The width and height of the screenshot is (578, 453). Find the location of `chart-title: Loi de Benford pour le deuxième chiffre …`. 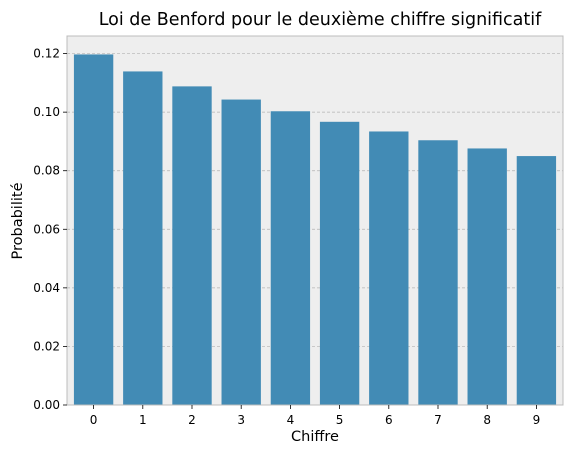

chart-title: Loi de Benford pour le deuxième chiffre … is located at coordinates (320, 20).